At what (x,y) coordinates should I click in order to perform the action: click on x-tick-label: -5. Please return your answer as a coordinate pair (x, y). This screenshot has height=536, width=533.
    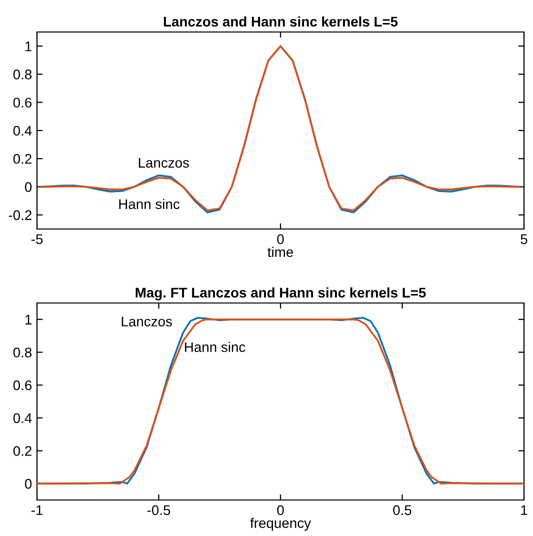
    Looking at the image, I should click on (37, 239).